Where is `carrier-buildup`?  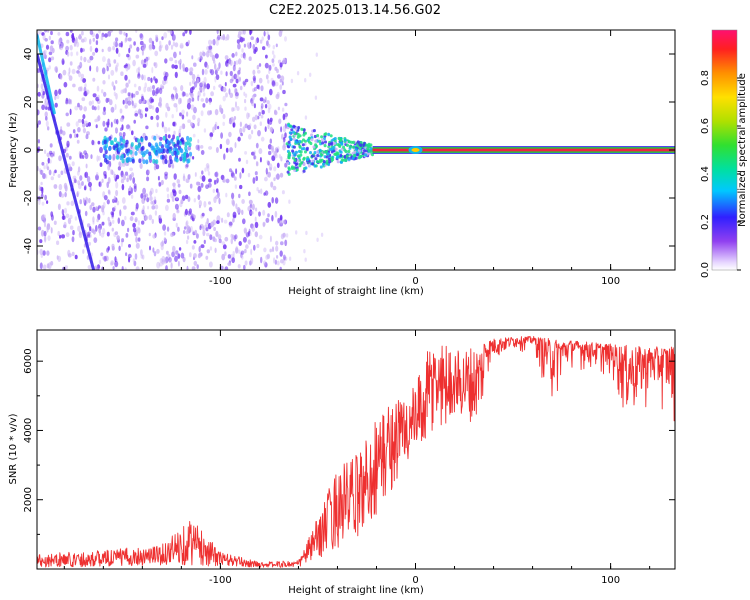
carrier-buildup is located at coordinates (329, 149).